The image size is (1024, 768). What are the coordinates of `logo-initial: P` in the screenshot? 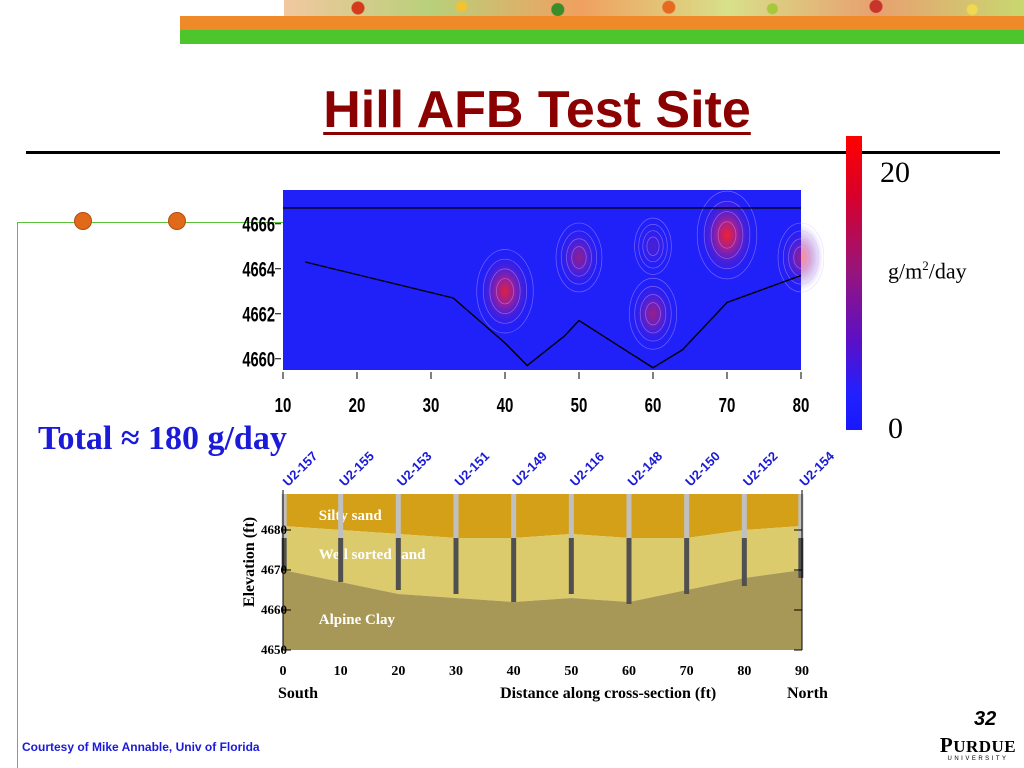 It's located at (946, 745).